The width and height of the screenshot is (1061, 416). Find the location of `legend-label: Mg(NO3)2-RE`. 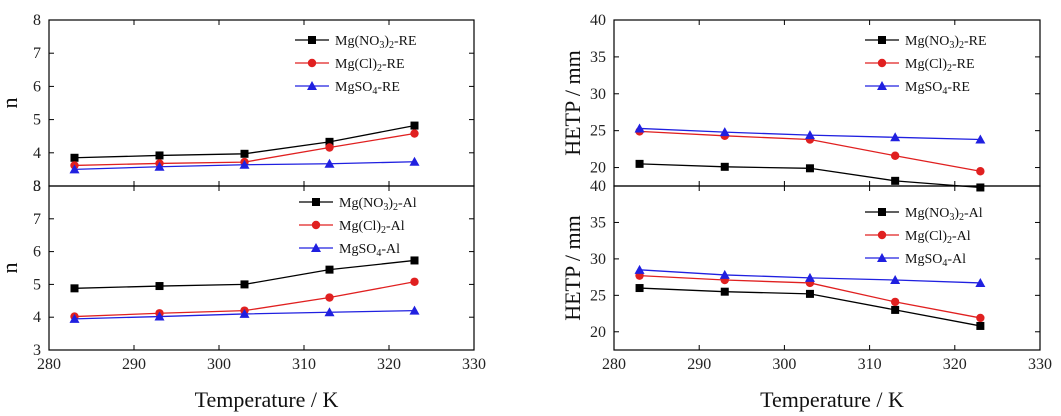

legend-label: Mg(NO3)2-RE is located at coordinates (376, 42).